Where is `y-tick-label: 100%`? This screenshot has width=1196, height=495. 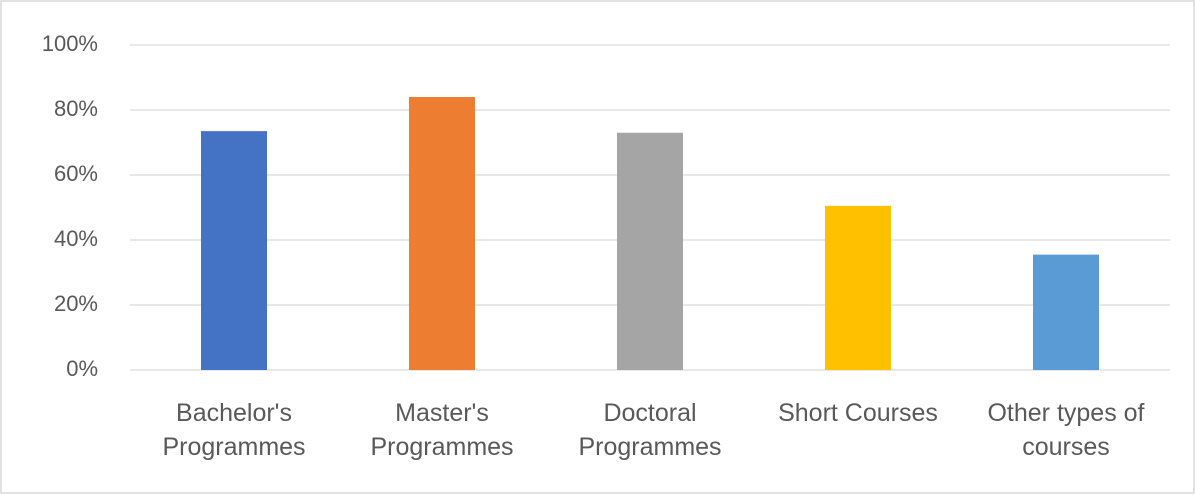 y-tick-label: 100% is located at coordinates (70, 43).